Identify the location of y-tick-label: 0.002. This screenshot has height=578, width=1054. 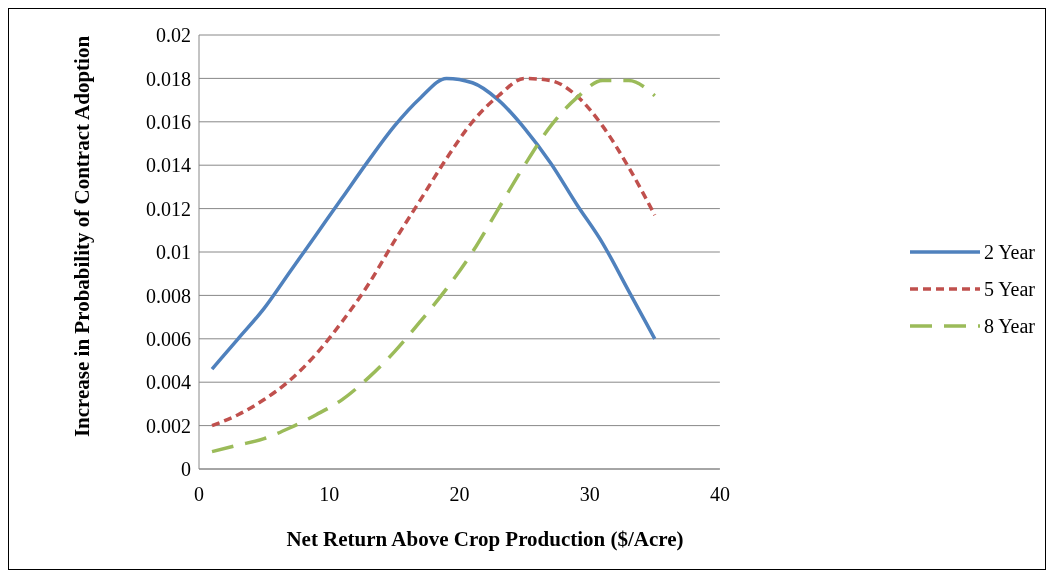
(168, 425).